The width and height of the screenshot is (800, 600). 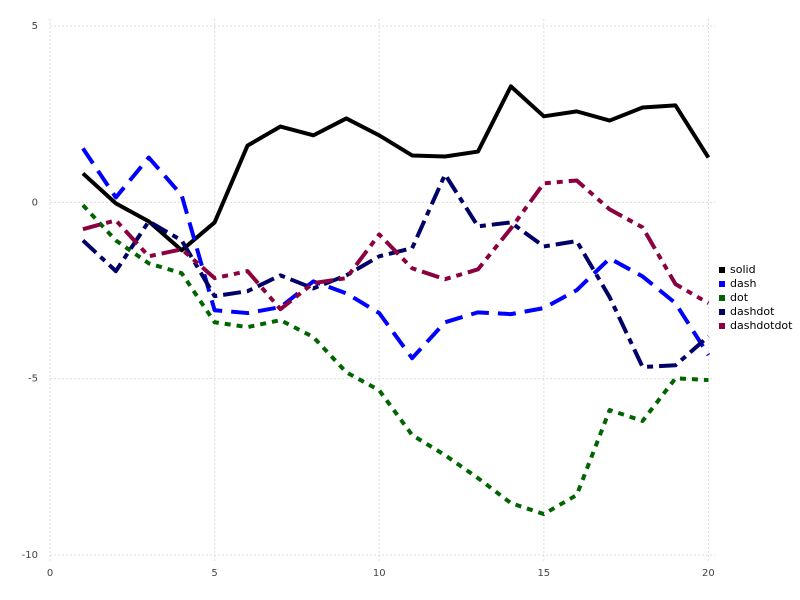 What do you see at coordinates (743, 269) in the screenshot?
I see `legend-label: solid` at bounding box center [743, 269].